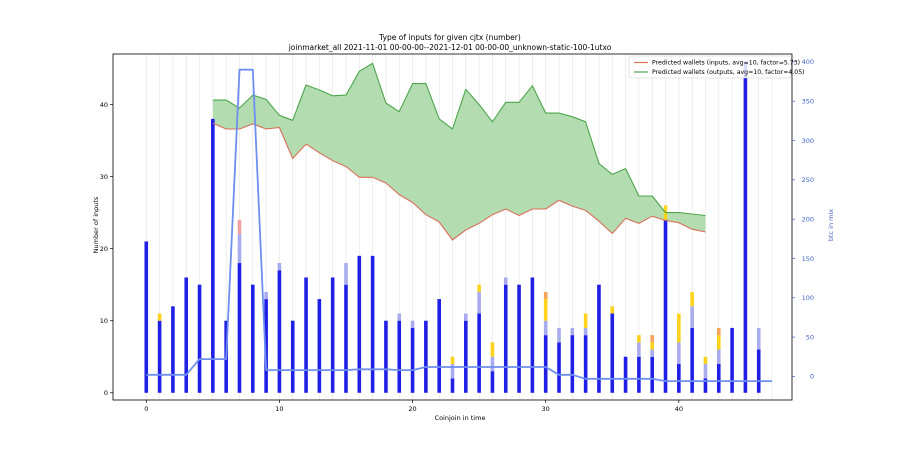  What do you see at coordinates (459, 181) in the screenshot?
I see `wallet-inputs-line` at bounding box center [459, 181].